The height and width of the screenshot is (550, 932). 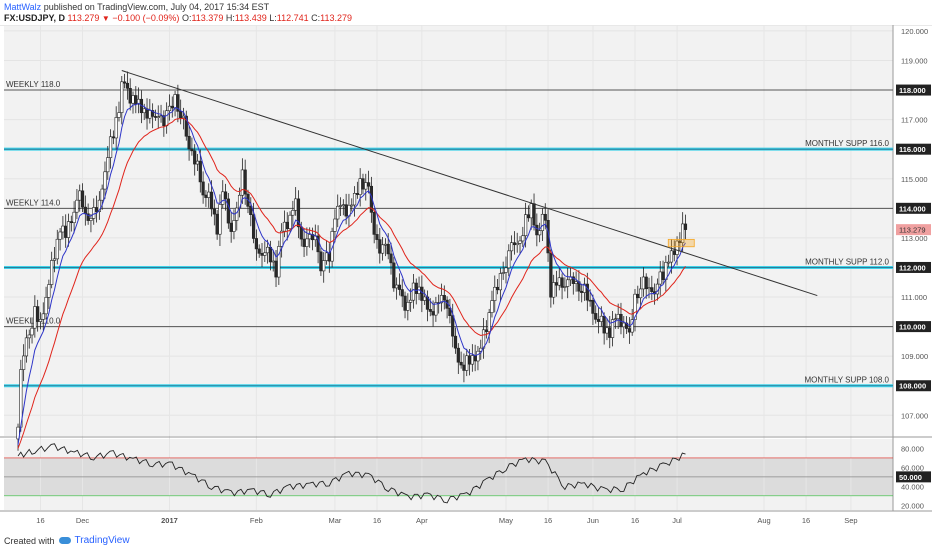 What do you see at coordinates (351, 473) in the screenshot?
I see `rsi-line` at bounding box center [351, 473].